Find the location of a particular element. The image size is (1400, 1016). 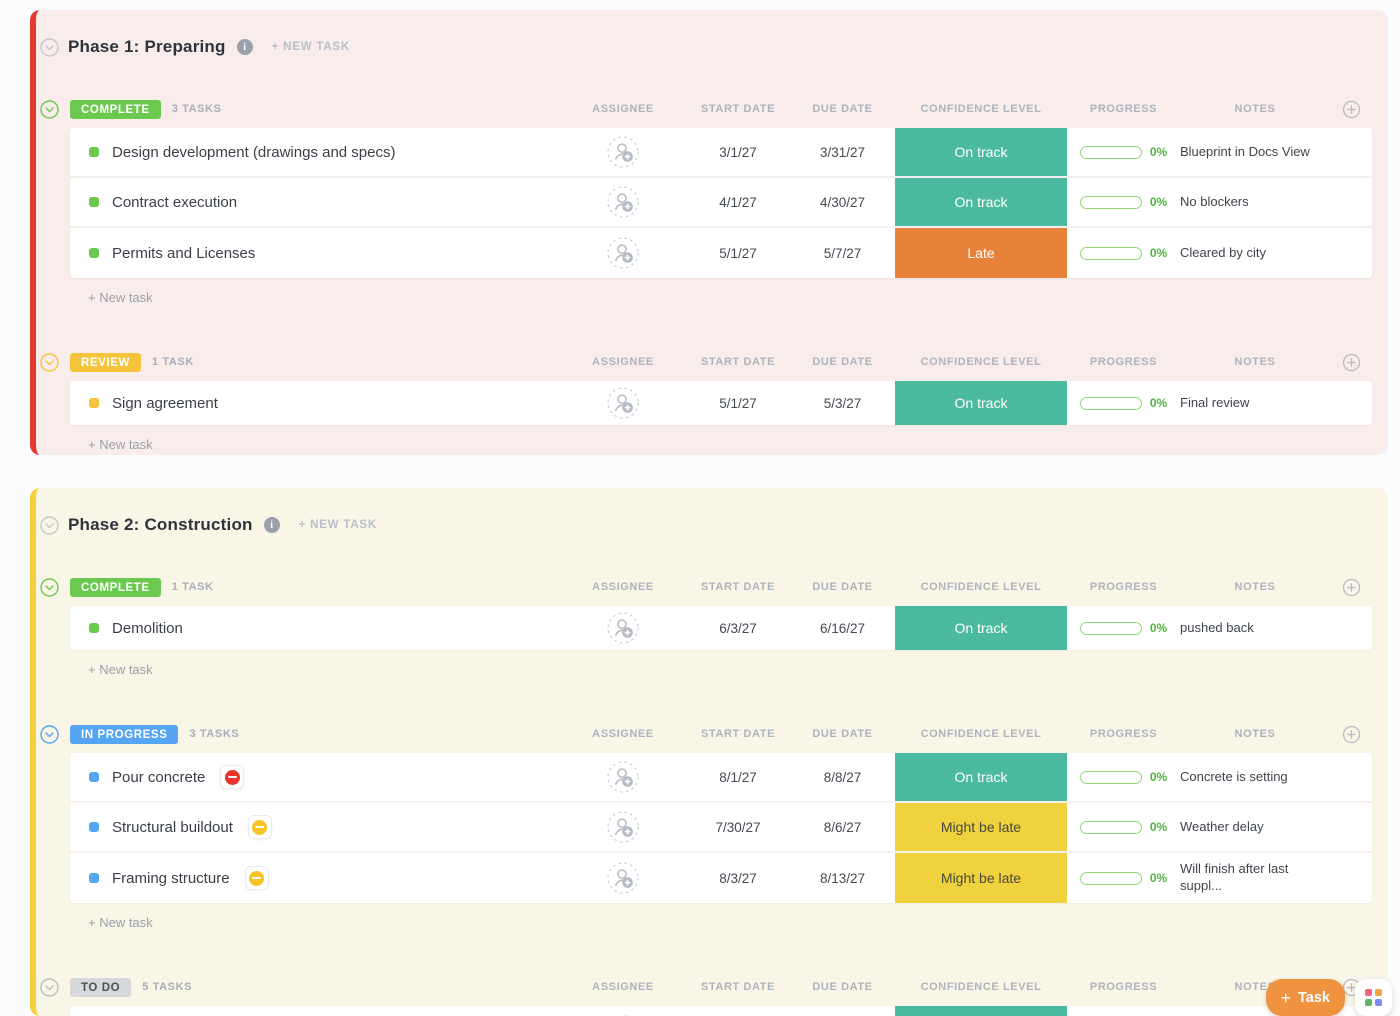

confidence-level: Might be late is located at coordinates (981, 827).